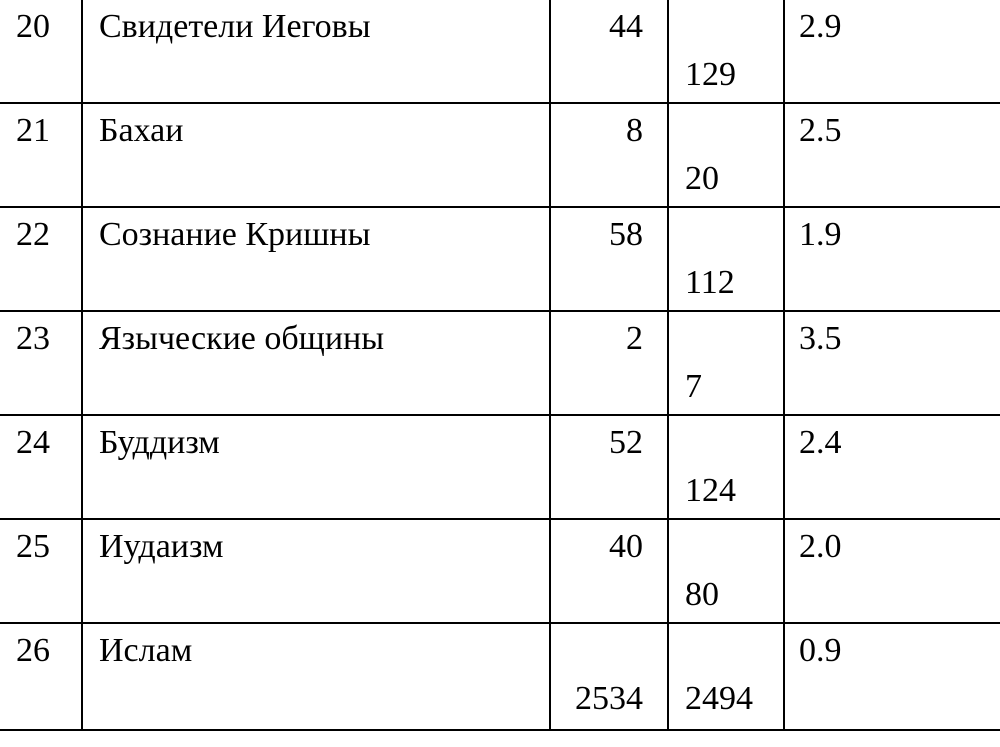 The height and width of the screenshot is (747, 1000). Describe the element at coordinates (41, 363) in the screenshot. I see `row-number-cell: 23` at that location.